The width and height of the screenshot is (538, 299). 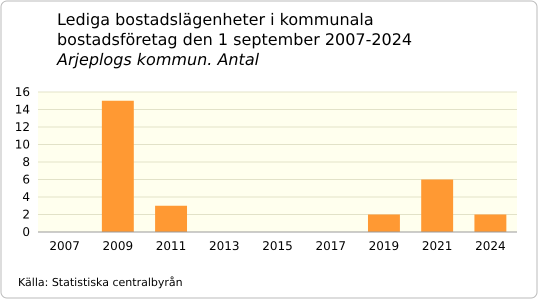 What do you see at coordinates (22, 92) in the screenshot?
I see `y-tick-label: 16` at bounding box center [22, 92].